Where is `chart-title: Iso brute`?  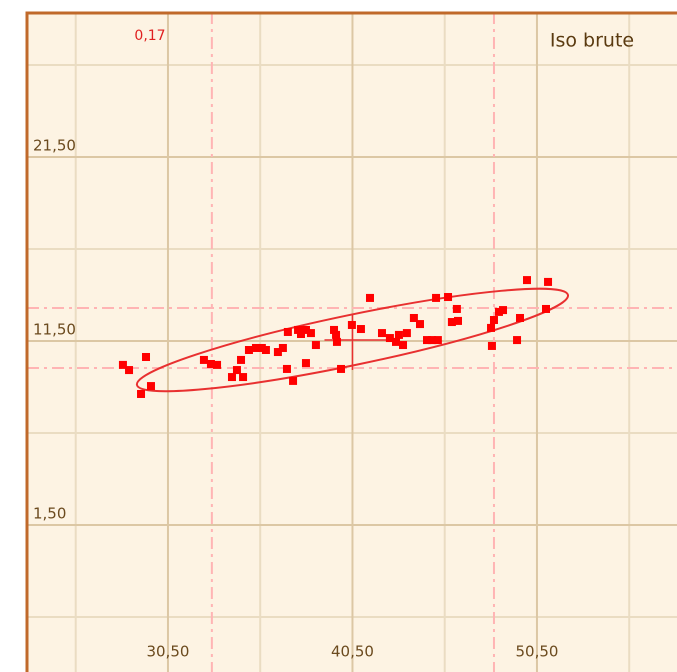
chart-title: Iso brute is located at coordinates (592, 41).